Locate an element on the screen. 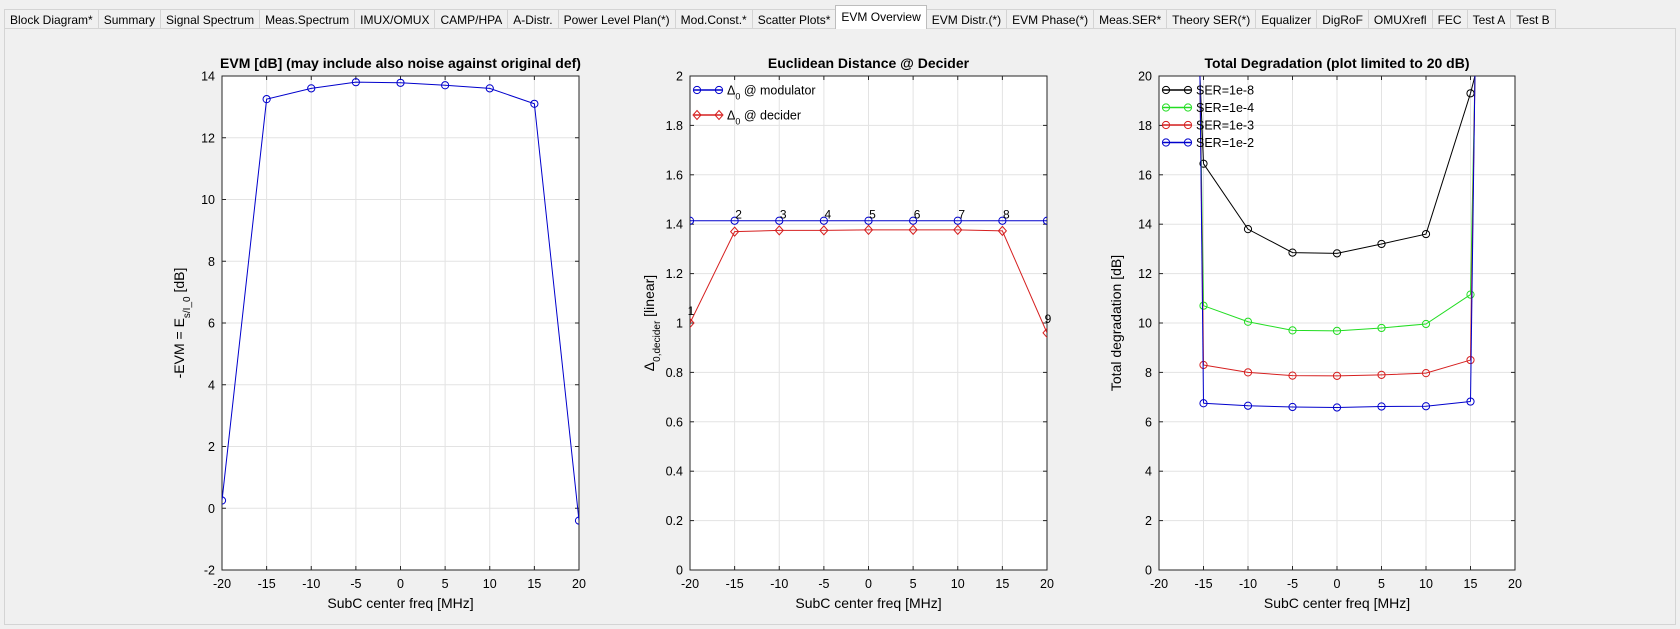  x-tick-label: -20 is located at coordinates (1159, 584).